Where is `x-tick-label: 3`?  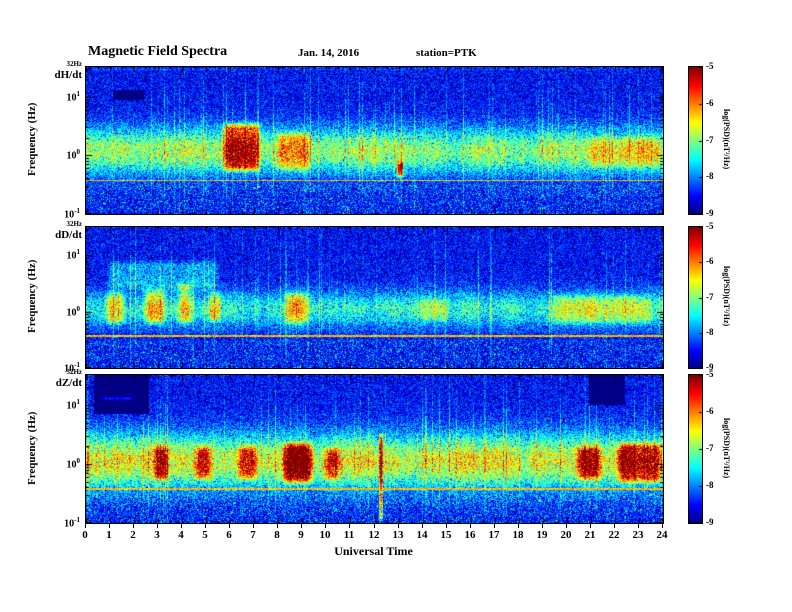 x-tick-label: 3 is located at coordinates (157, 535).